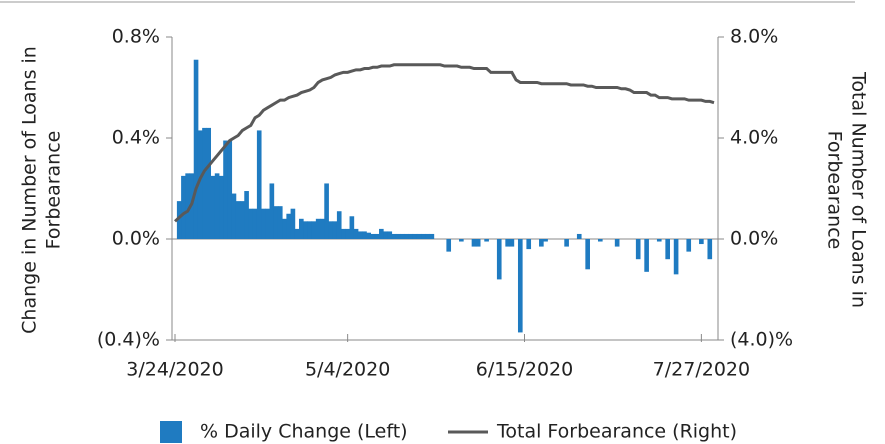 This screenshot has width=885, height=444. What do you see at coordinates (835, 190) in the screenshot?
I see `y2-axis-title-line: Forbearance` at bounding box center [835, 190].